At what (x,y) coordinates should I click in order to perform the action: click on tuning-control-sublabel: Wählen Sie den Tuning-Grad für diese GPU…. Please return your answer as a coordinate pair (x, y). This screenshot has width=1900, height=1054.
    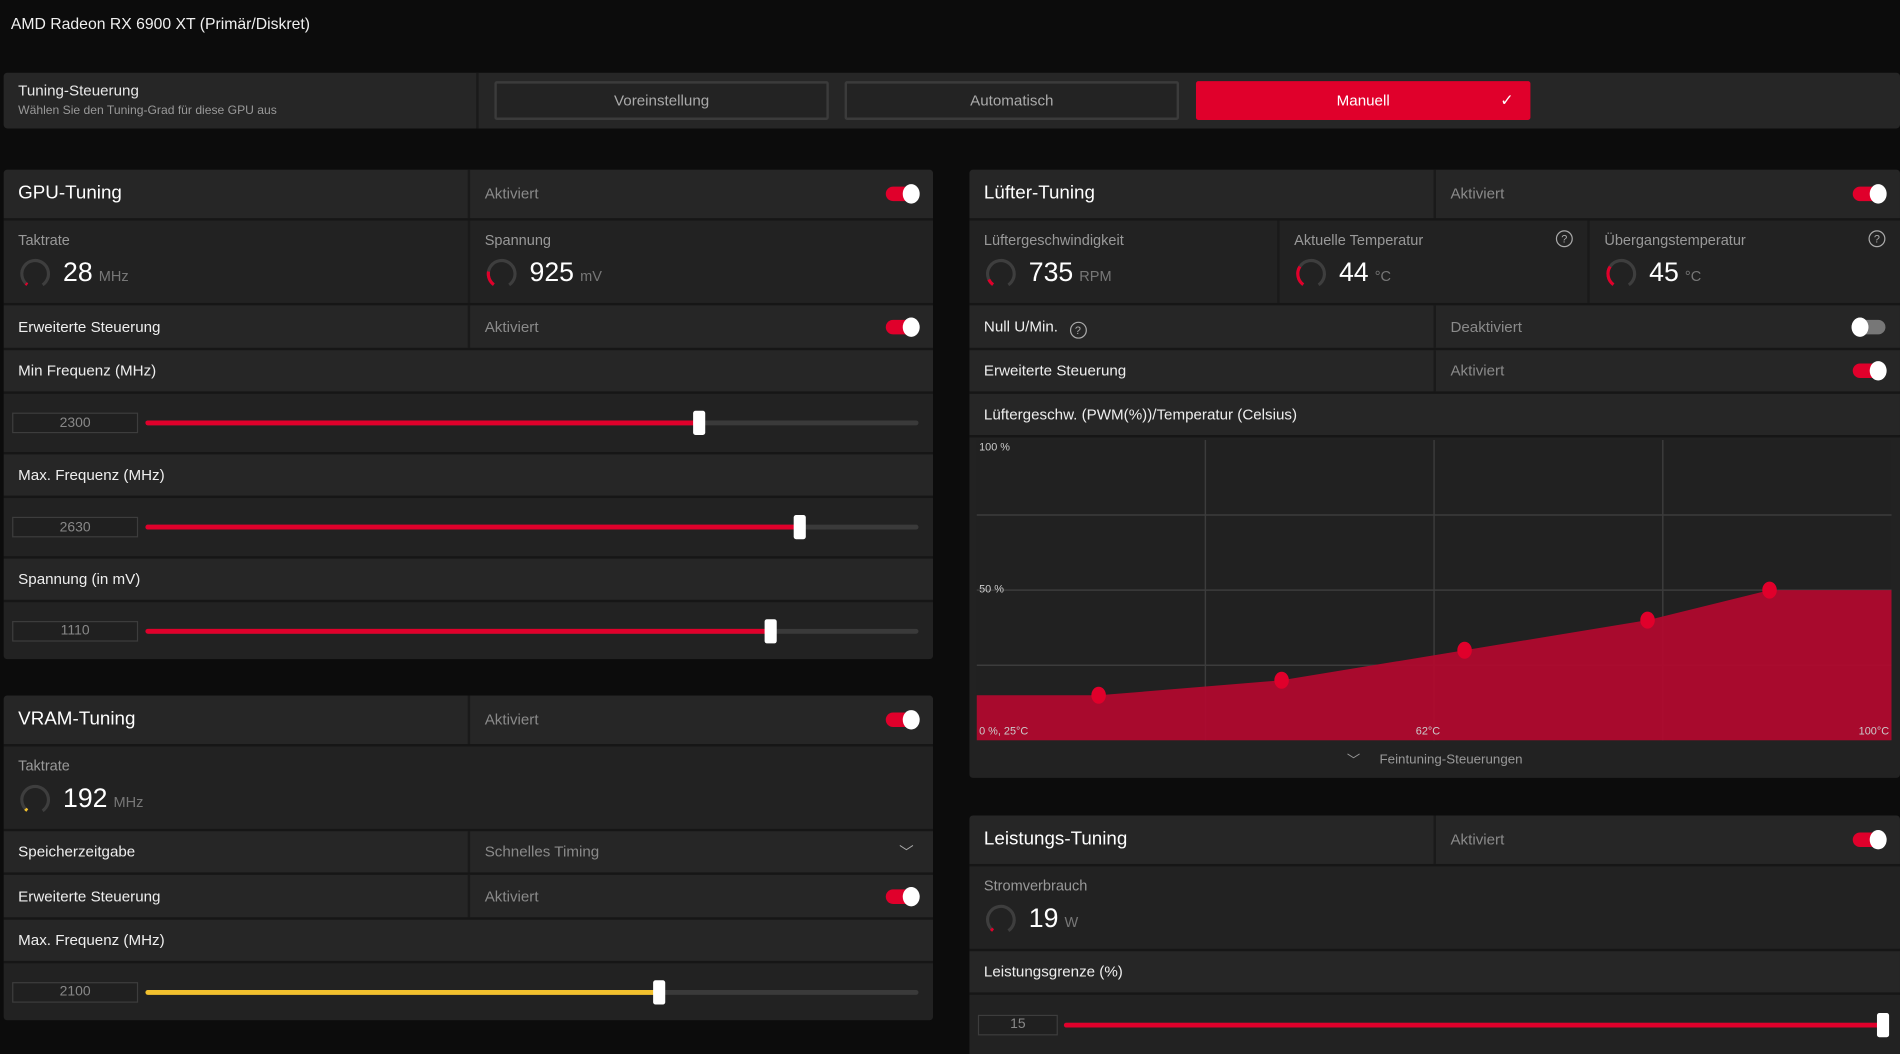
    Looking at the image, I should click on (147, 111).